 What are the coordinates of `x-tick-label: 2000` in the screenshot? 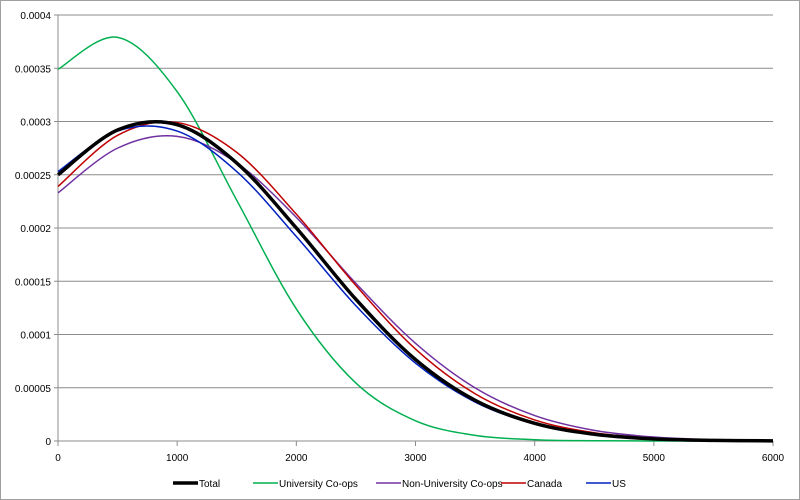 It's located at (296, 458).